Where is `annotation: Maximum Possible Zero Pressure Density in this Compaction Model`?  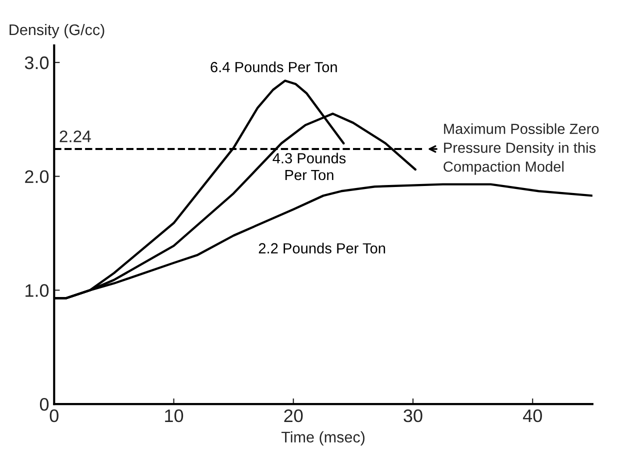 annotation: Maximum Possible Zero Pressure Density in this Compaction Model is located at coordinates (521, 149).